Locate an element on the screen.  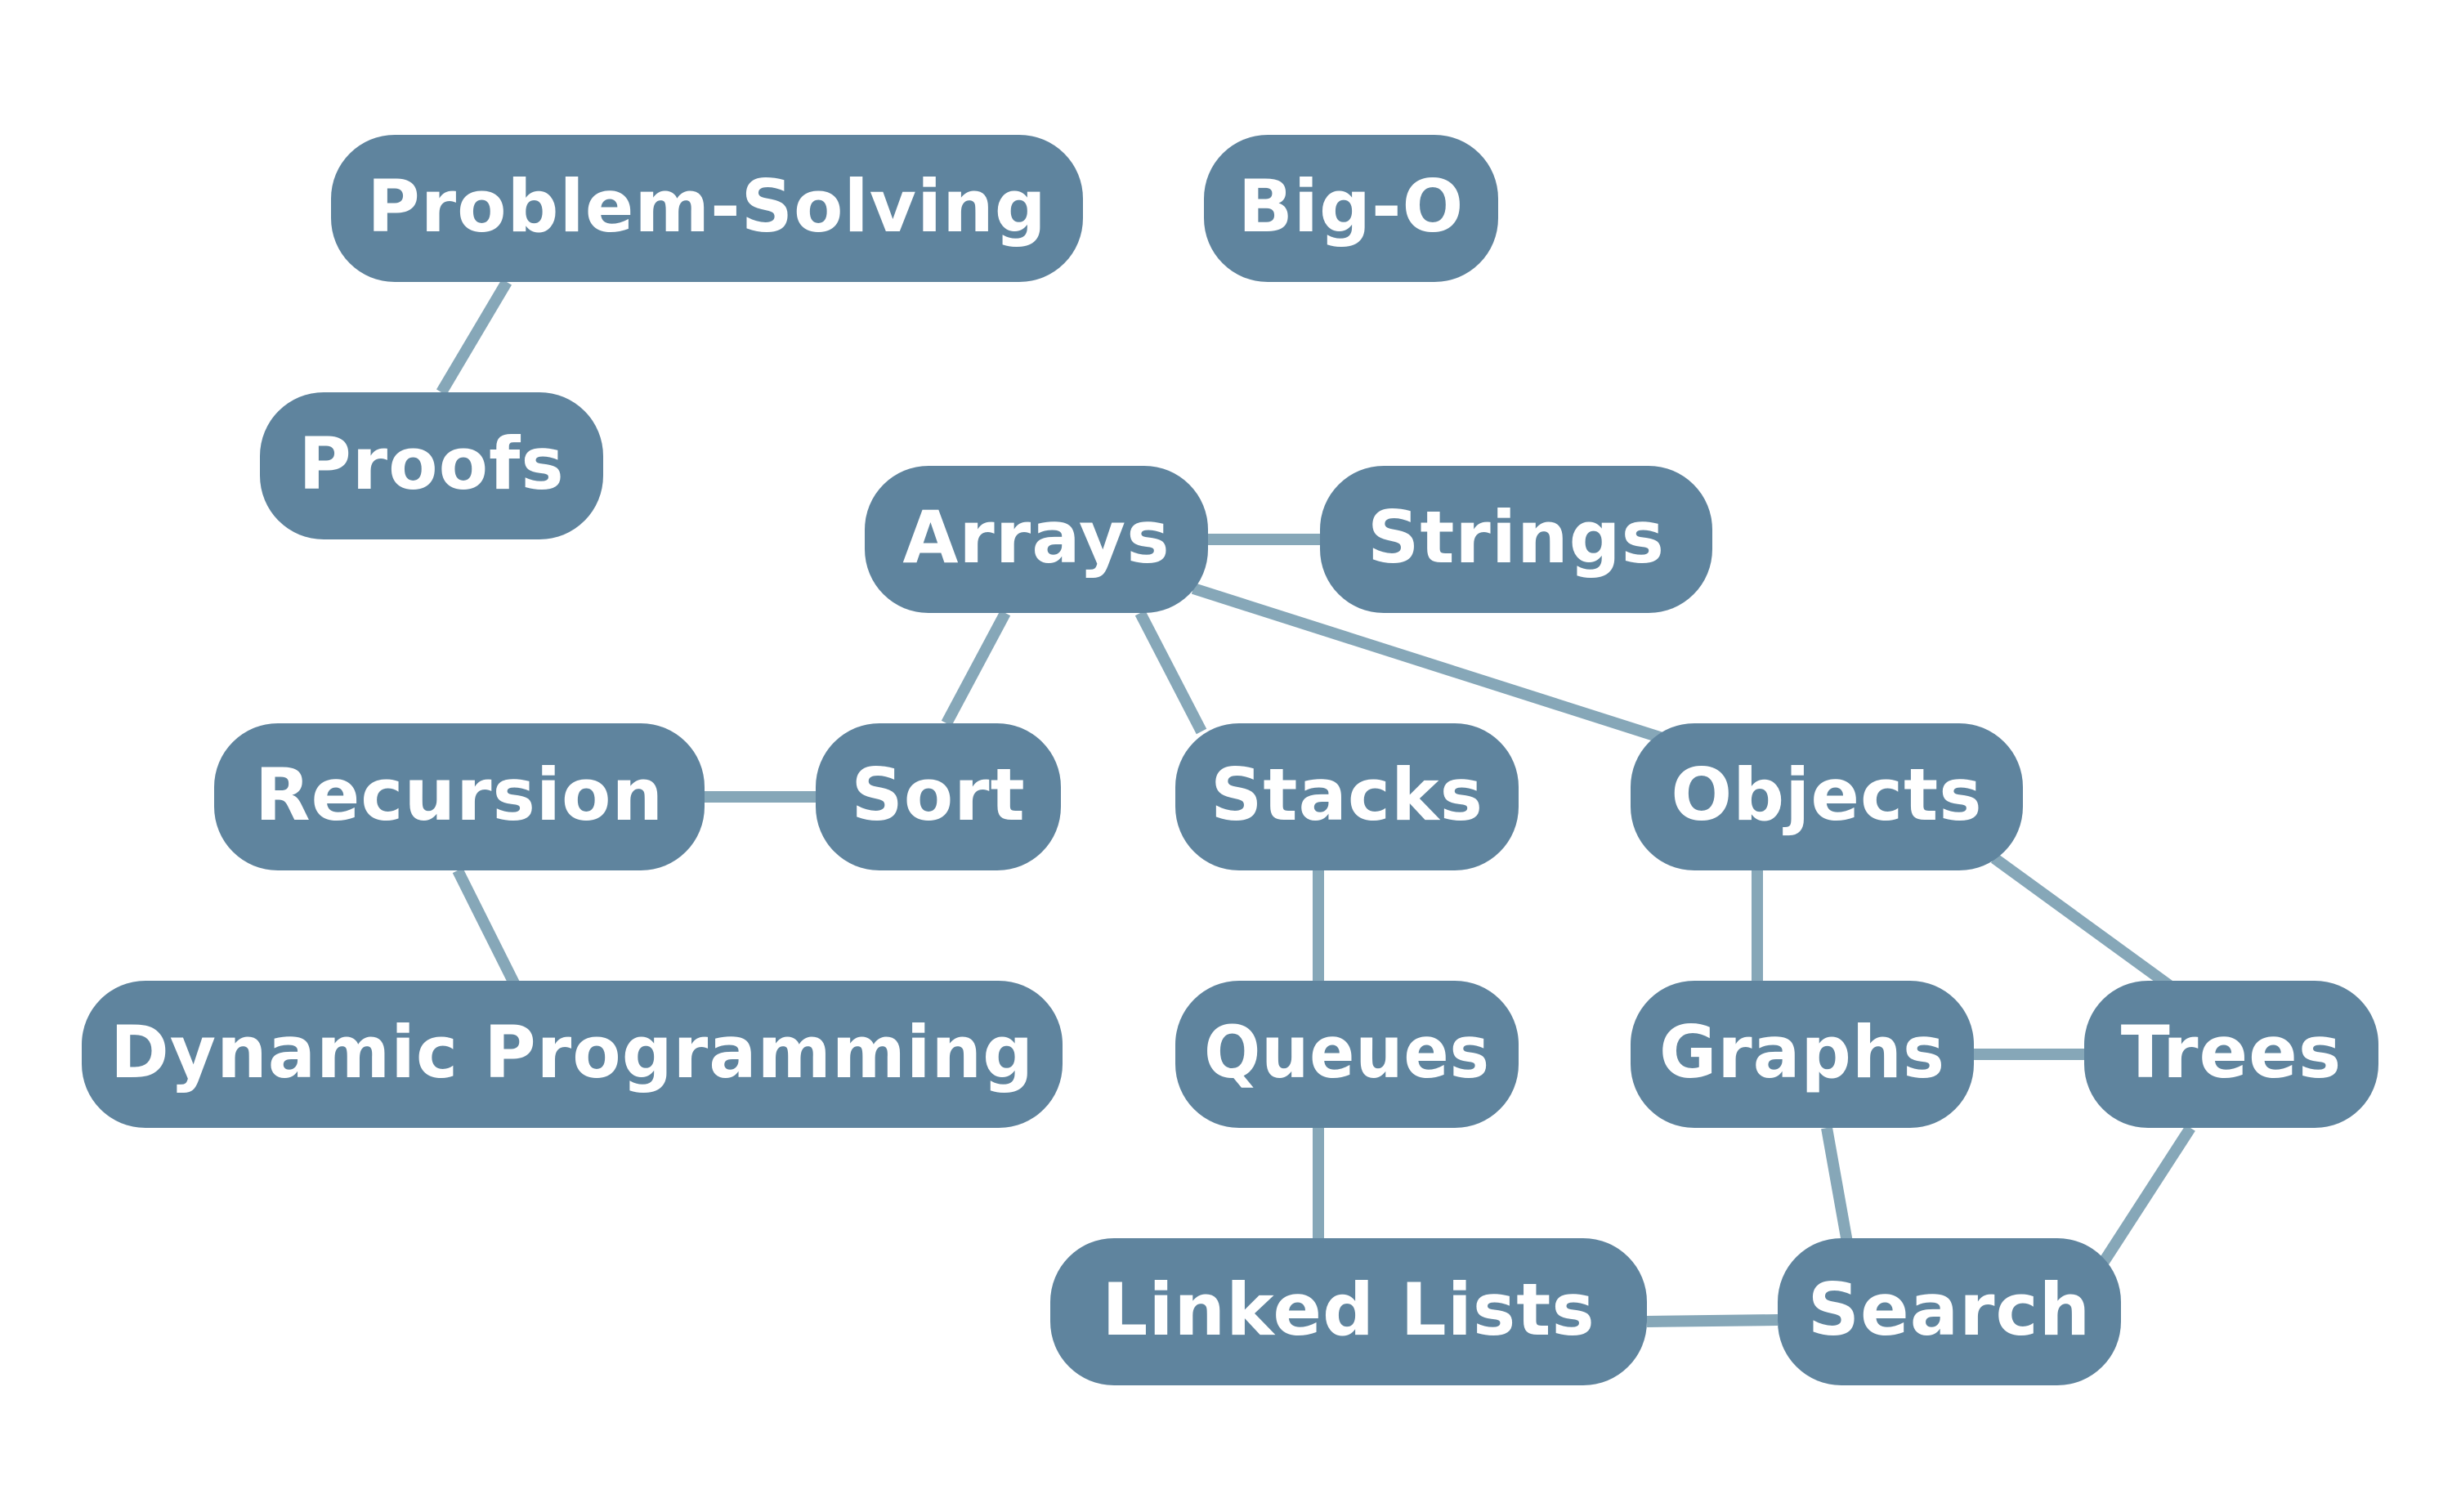
node-label: Trees is located at coordinates (2231, 1052).